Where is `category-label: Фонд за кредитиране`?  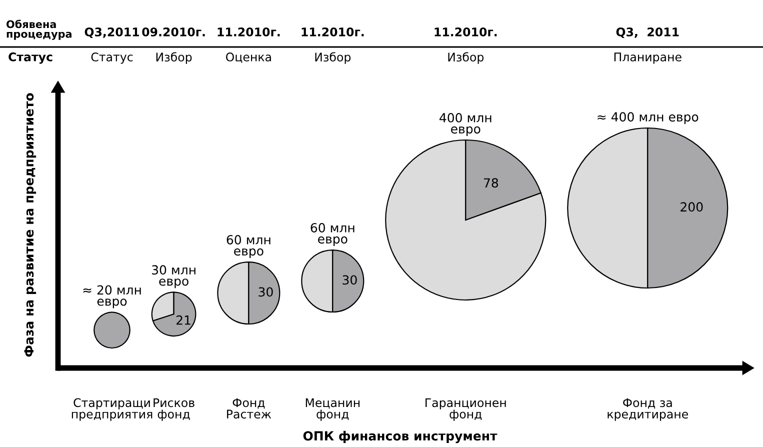 category-label: Фонд за кредитиране is located at coordinates (648, 409).